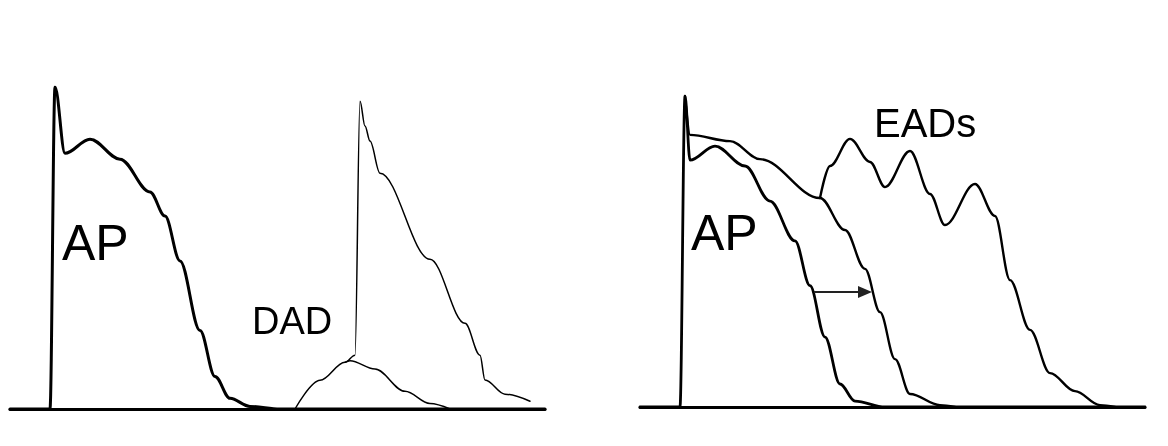  What do you see at coordinates (292, 321) in the screenshot?
I see `annotation: DAD` at bounding box center [292, 321].